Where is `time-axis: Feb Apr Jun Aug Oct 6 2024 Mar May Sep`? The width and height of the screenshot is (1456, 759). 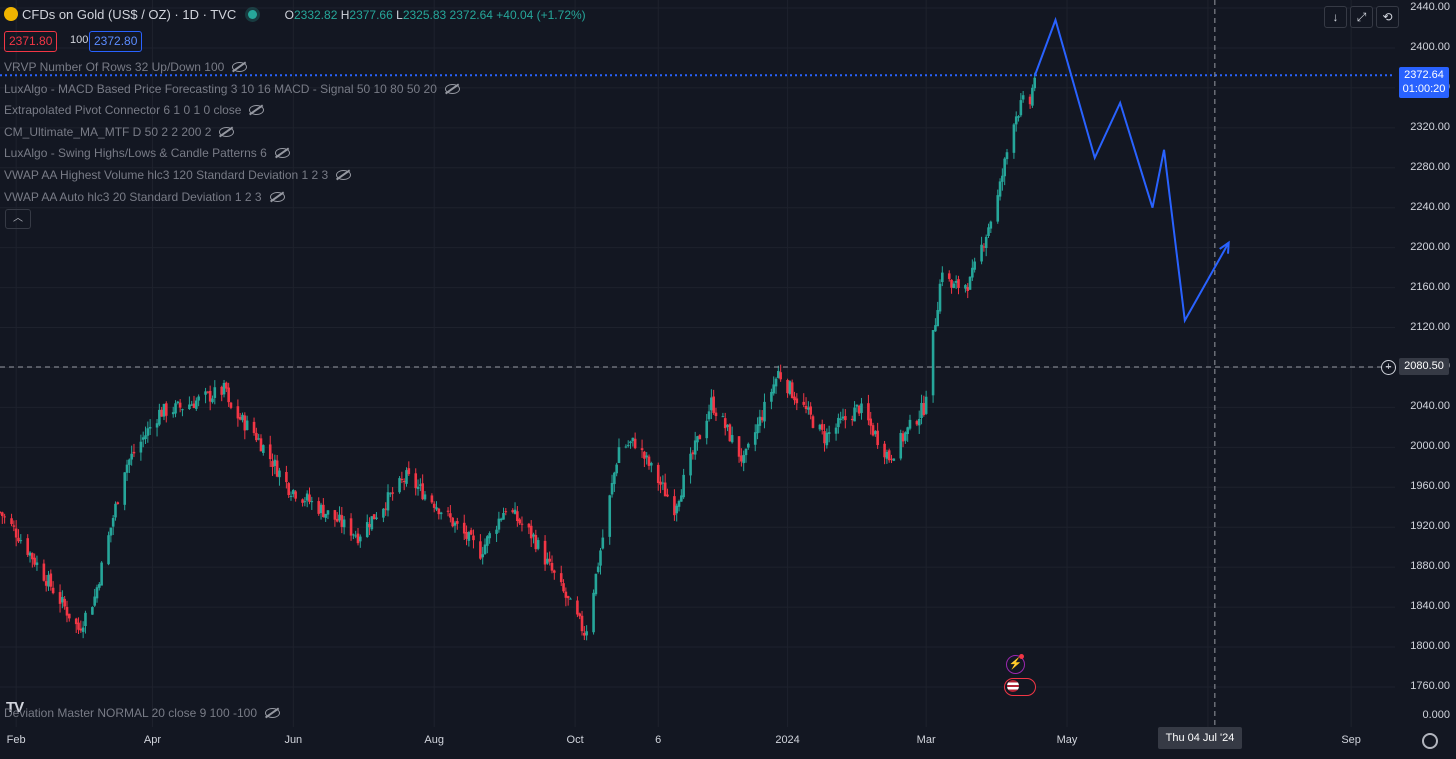
time-axis: Feb Apr Jun Aug Oct 6 2024 Mar May Sep is located at coordinates (697, 740).